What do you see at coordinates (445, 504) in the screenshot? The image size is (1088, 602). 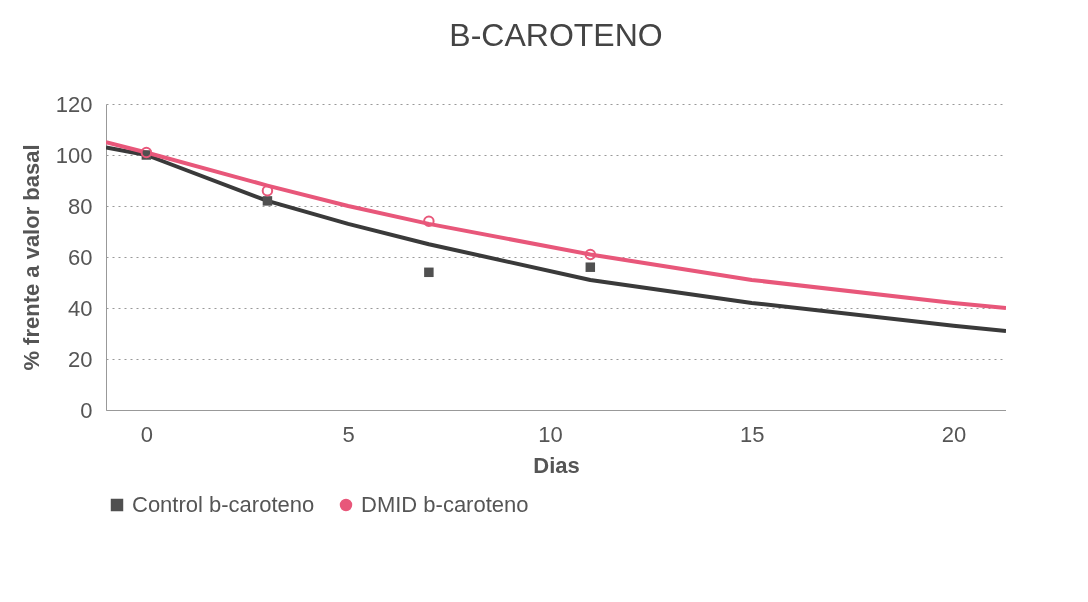 I see `legend-label: DMID b-caroteno` at bounding box center [445, 504].